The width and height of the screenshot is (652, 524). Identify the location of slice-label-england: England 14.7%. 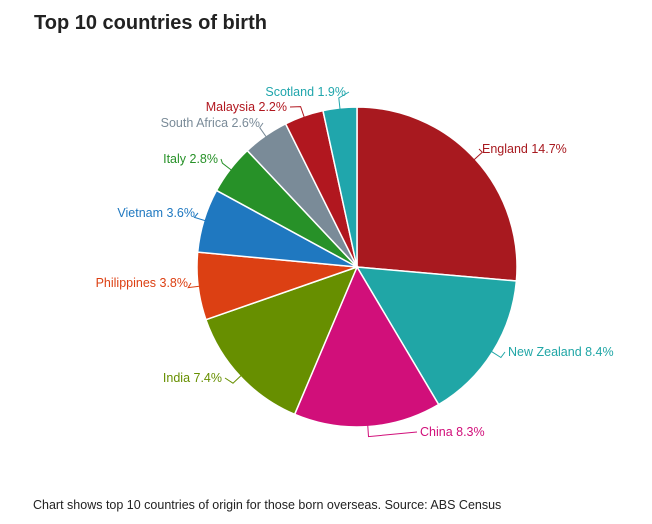
(524, 149).